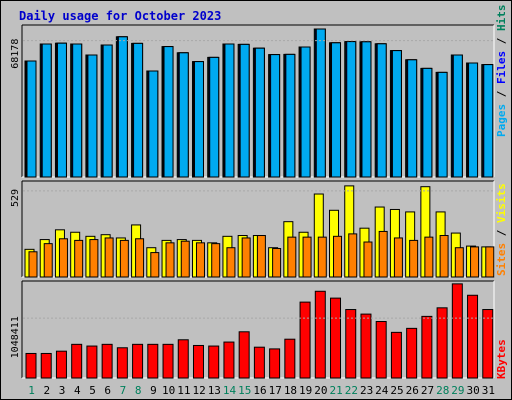 Image resolution: width=512 pixels, height=400 pixels. Describe the element at coordinates (107, 390) in the screenshot. I see `x-tick-label: 6` at that location.